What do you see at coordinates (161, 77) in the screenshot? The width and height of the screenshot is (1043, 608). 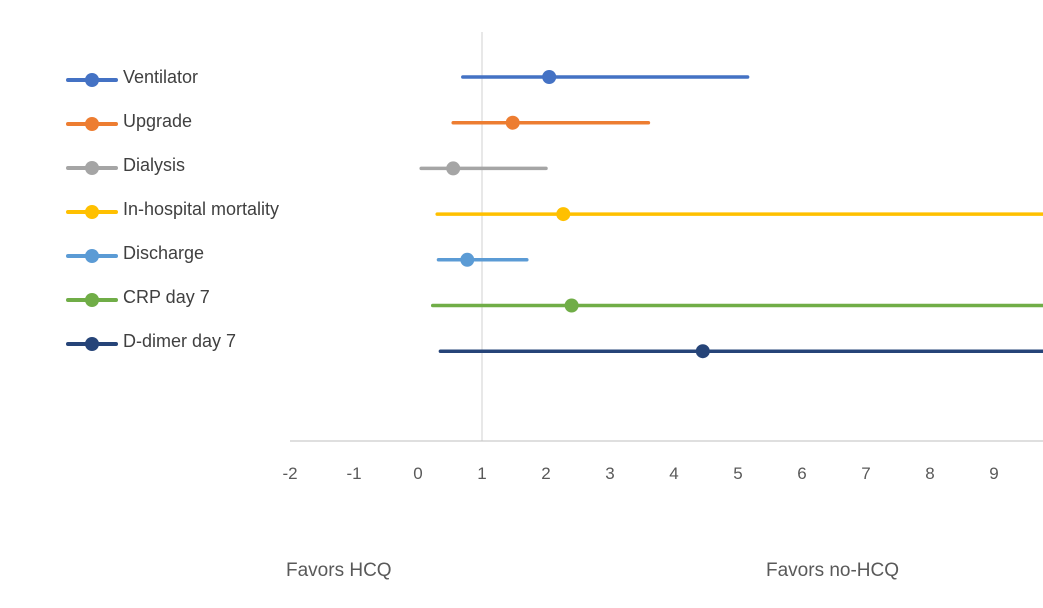 I see `legend-label: Ventilator` at bounding box center [161, 77].